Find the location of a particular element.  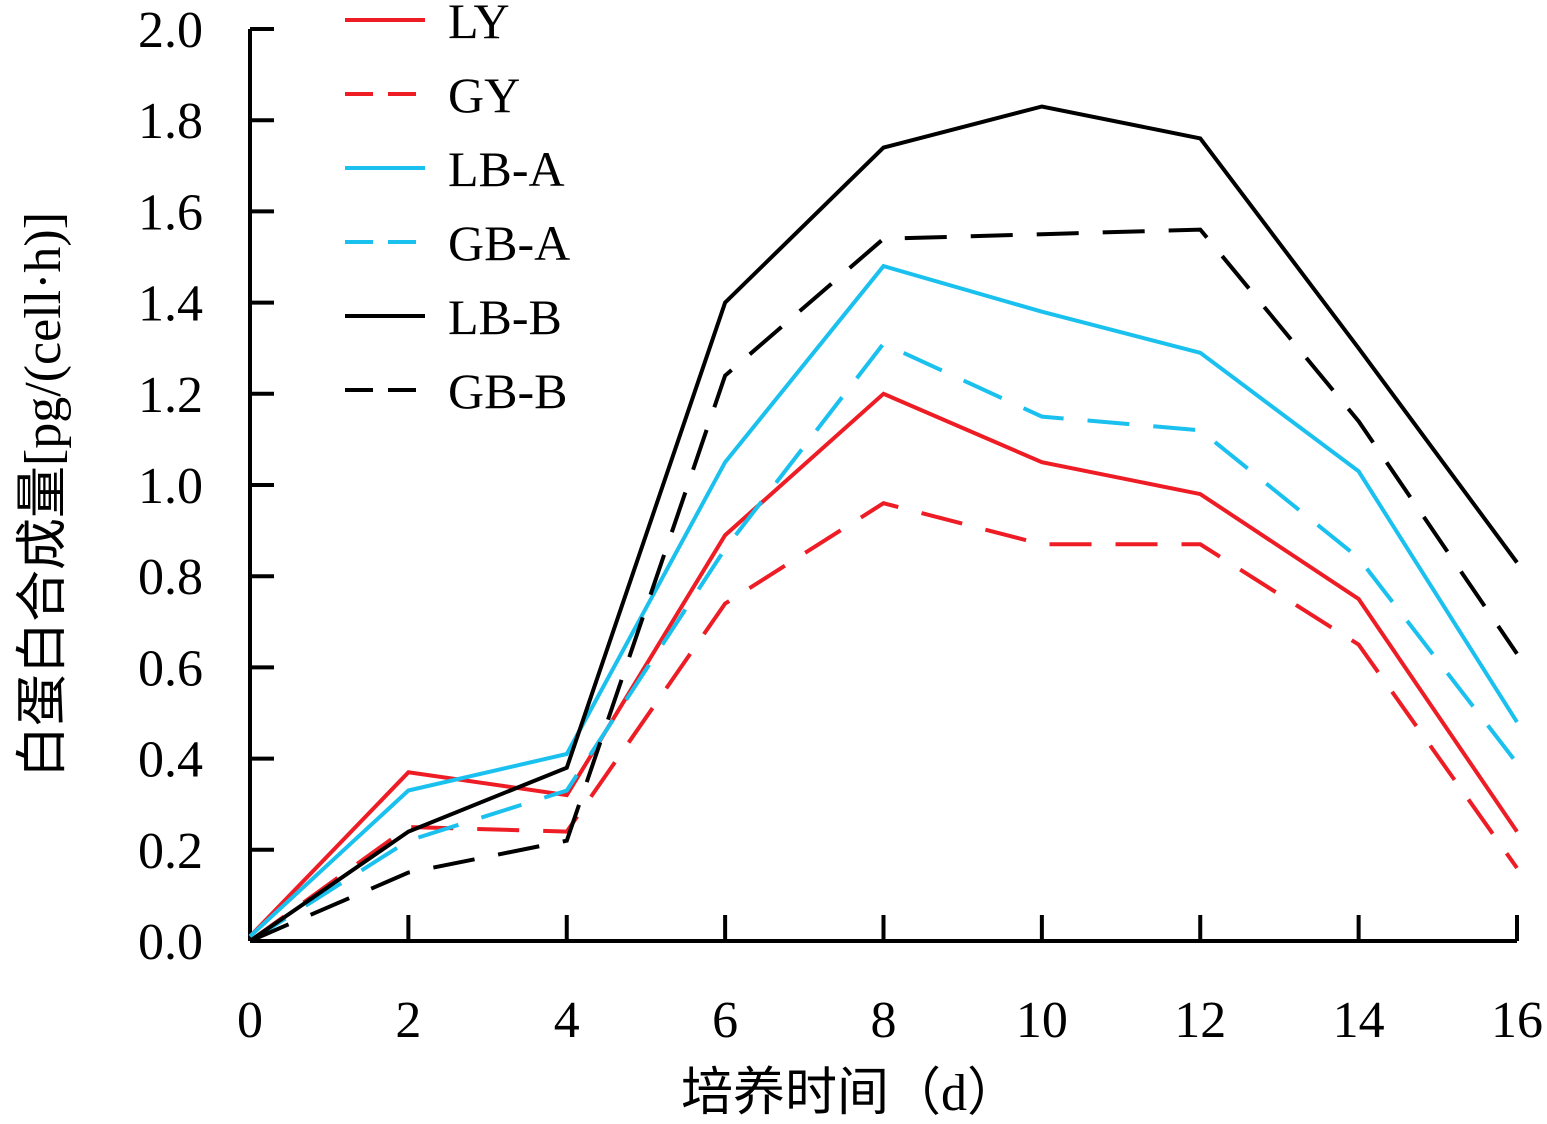

legend-label-lb-a: LB-A is located at coordinates (506, 169).